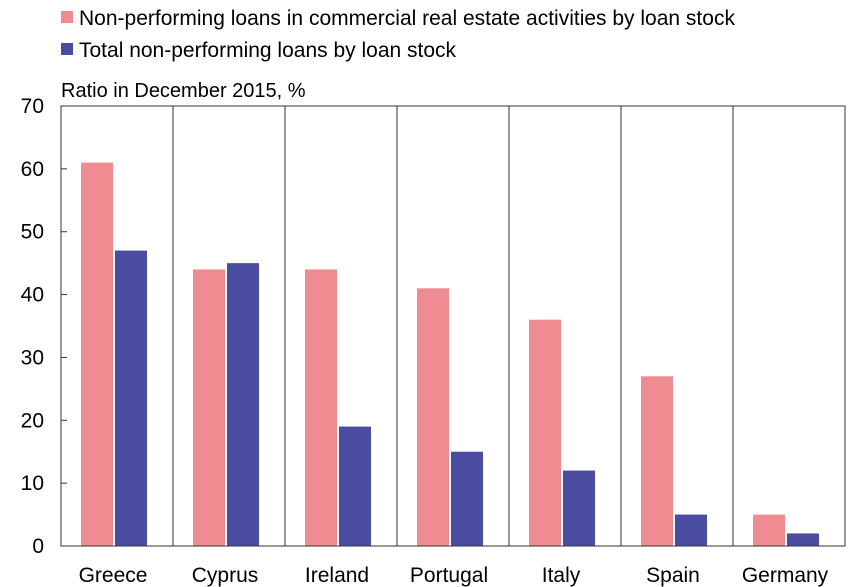 The image size is (855, 587). I want to click on legend-swatch-total-nonperforming, so click(67, 49).